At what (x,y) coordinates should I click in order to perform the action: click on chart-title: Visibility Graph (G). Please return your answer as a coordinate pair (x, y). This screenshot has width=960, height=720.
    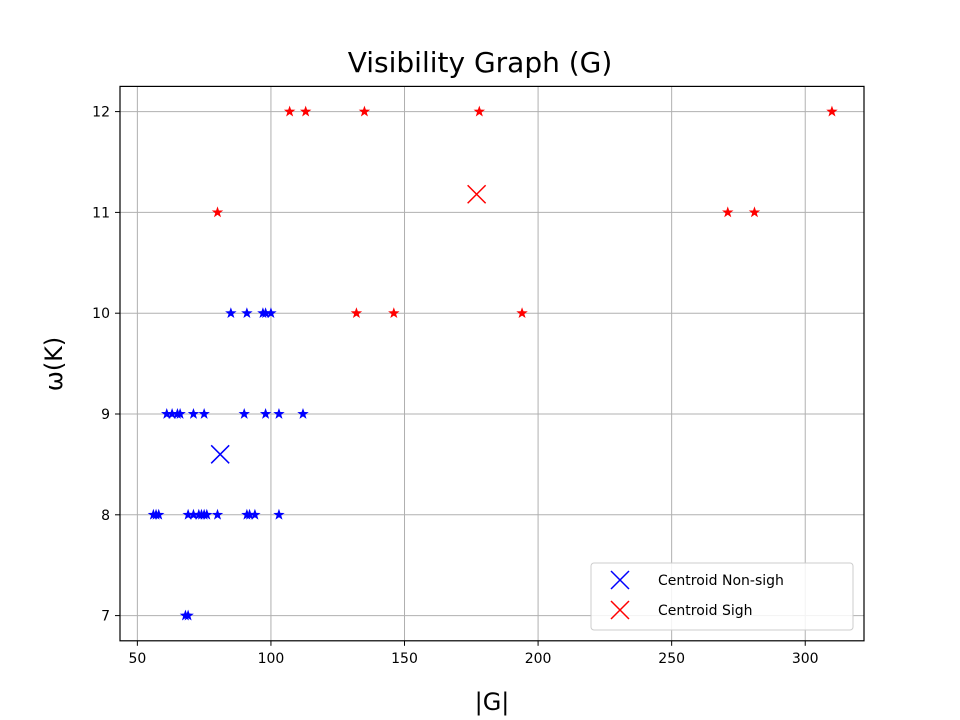
    Looking at the image, I should click on (480, 62).